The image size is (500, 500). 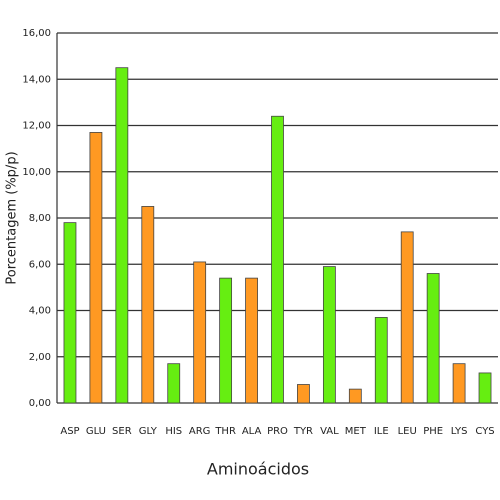 What do you see at coordinates (407, 431) in the screenshot?
I see `x-tick-label: LEU` at bounding box center [407, 431].